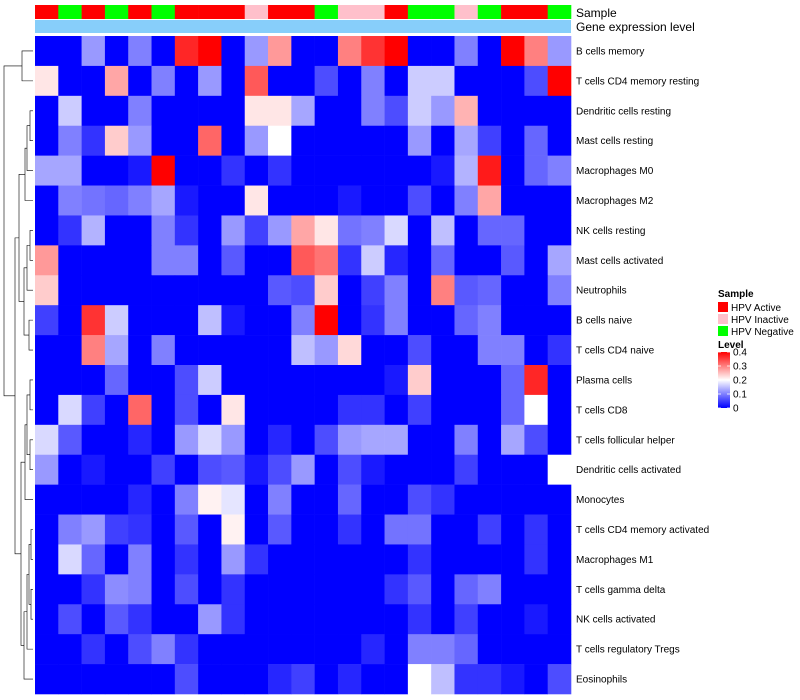 The width and height of the screenshot is (800, 700). I want to click on legend-level-ticks: 0.4 0.3 0.2 0.1 0, so click(732, 381).